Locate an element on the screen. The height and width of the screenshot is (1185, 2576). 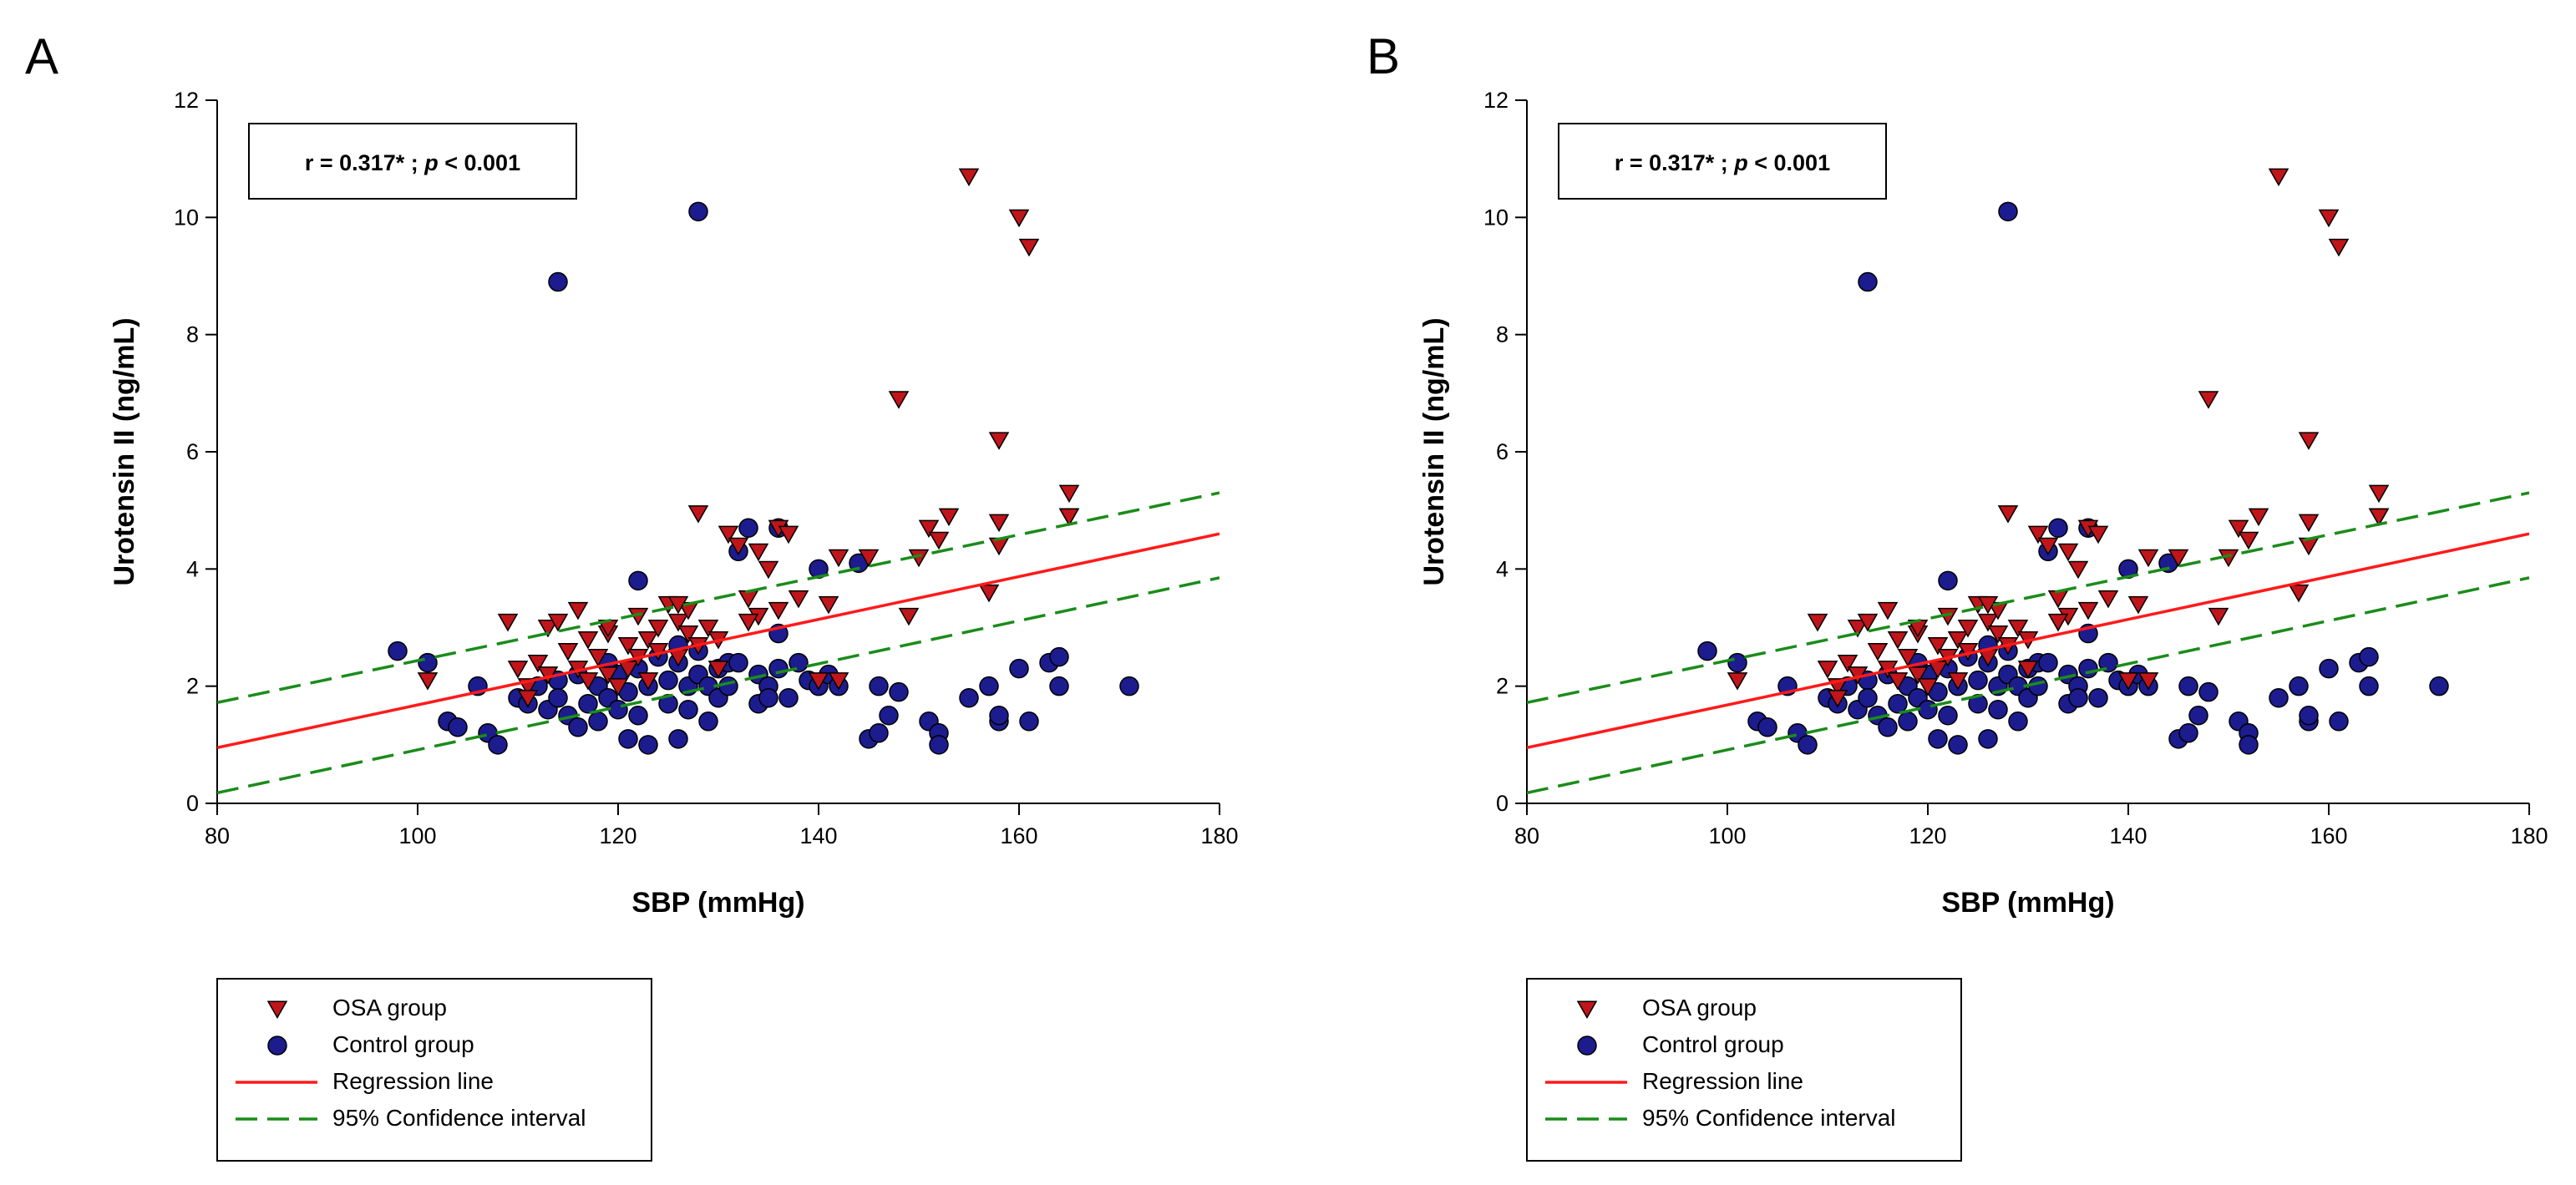
annotation-p: p is located at coordinates (431, 162).